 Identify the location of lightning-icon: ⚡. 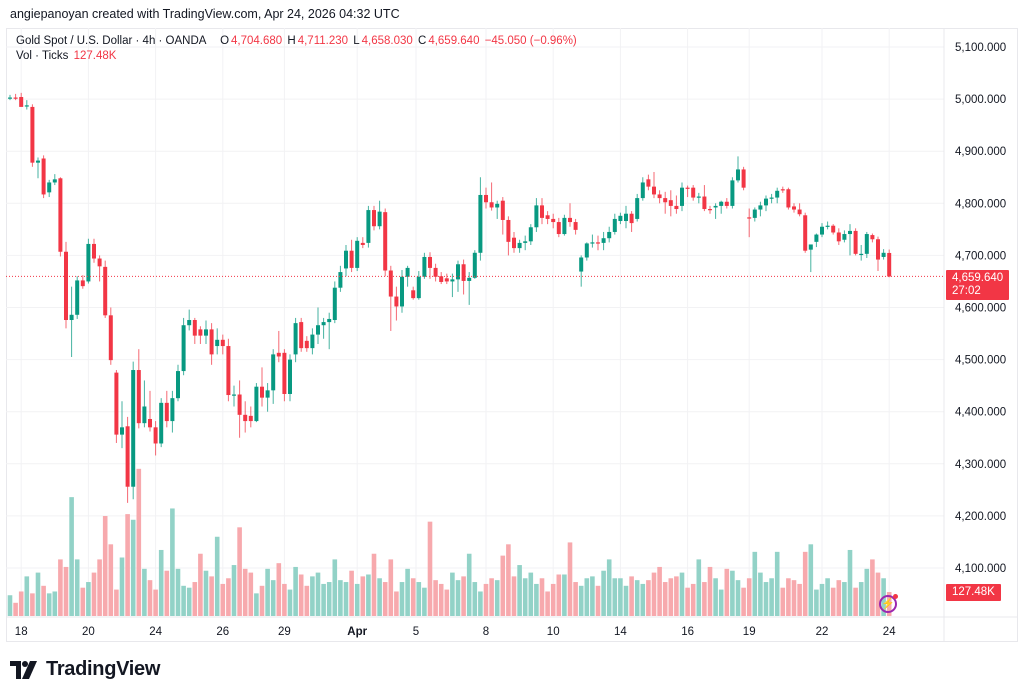
(888, 603).